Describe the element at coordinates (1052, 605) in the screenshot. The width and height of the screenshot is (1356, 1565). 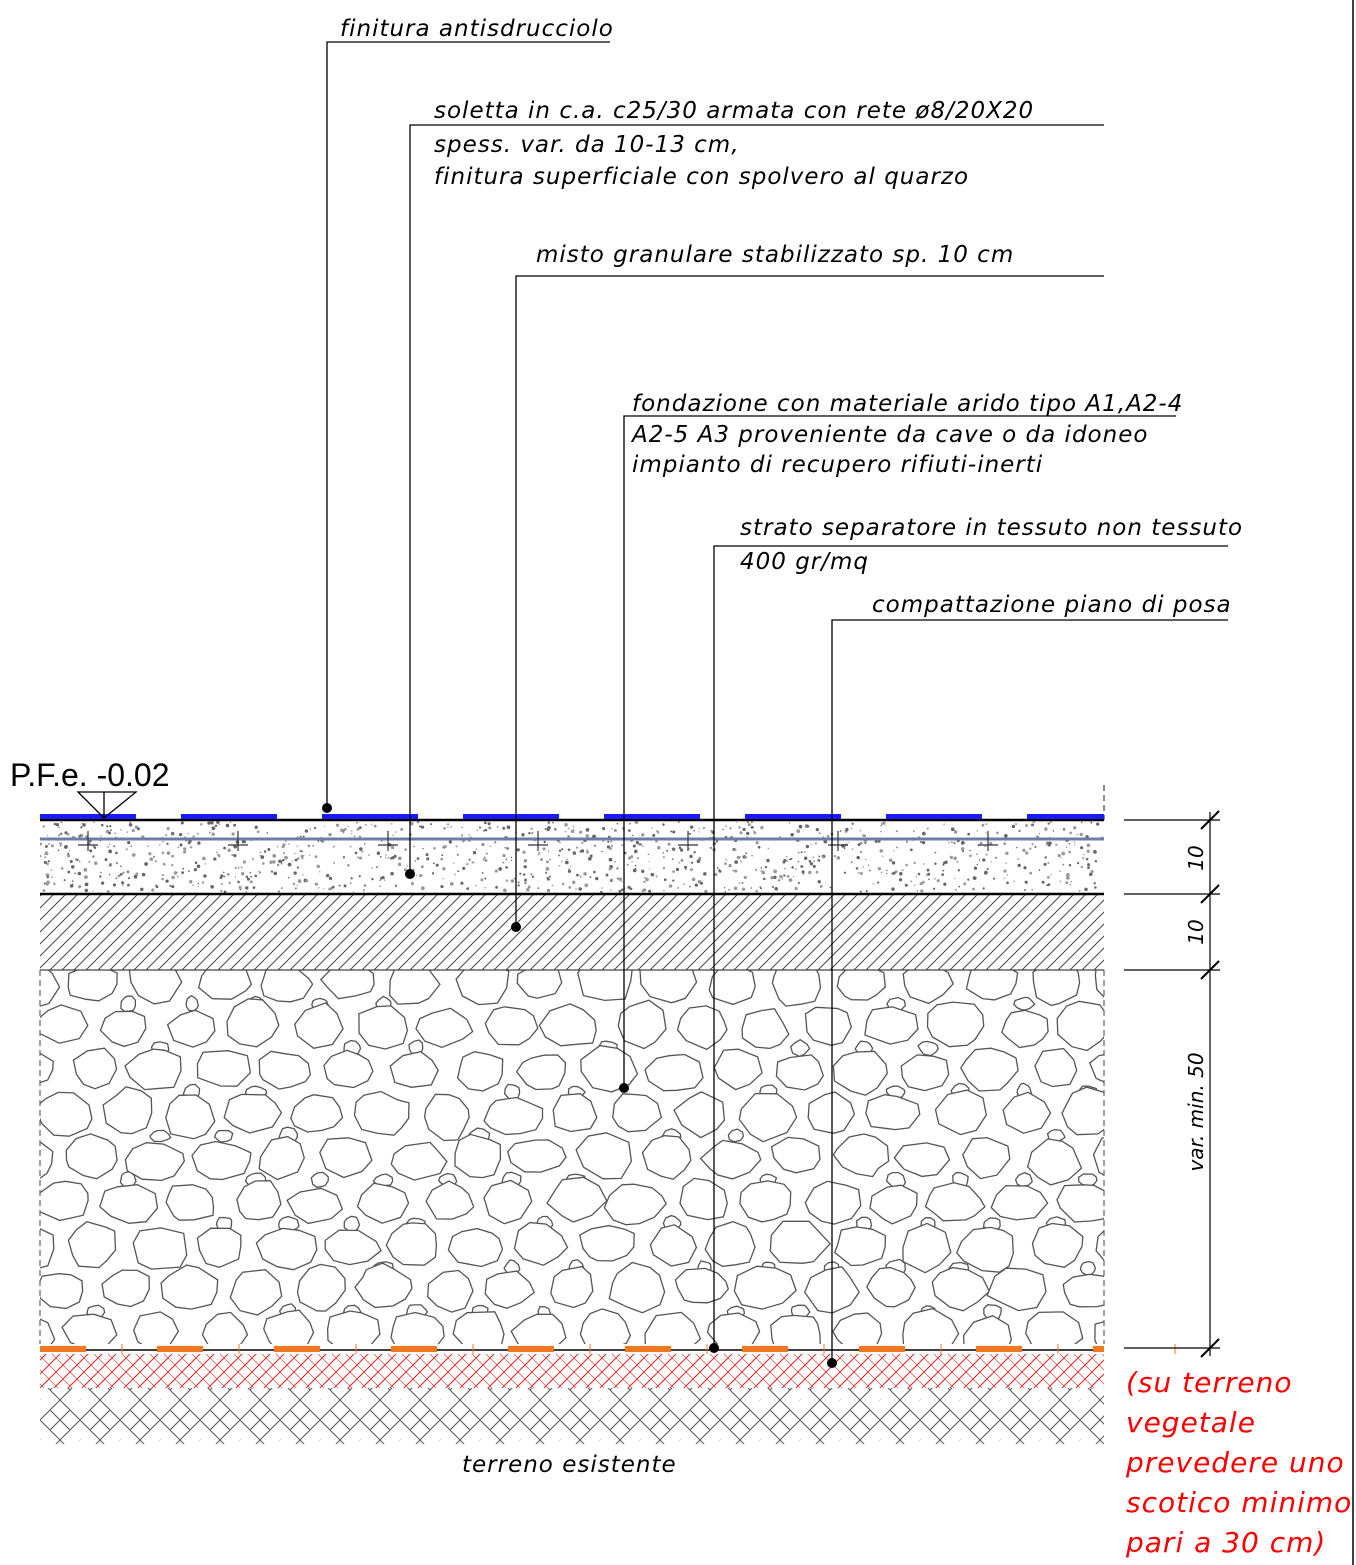
I see `callout-compattazione-line-1: compattazione piano di posa` at that location.